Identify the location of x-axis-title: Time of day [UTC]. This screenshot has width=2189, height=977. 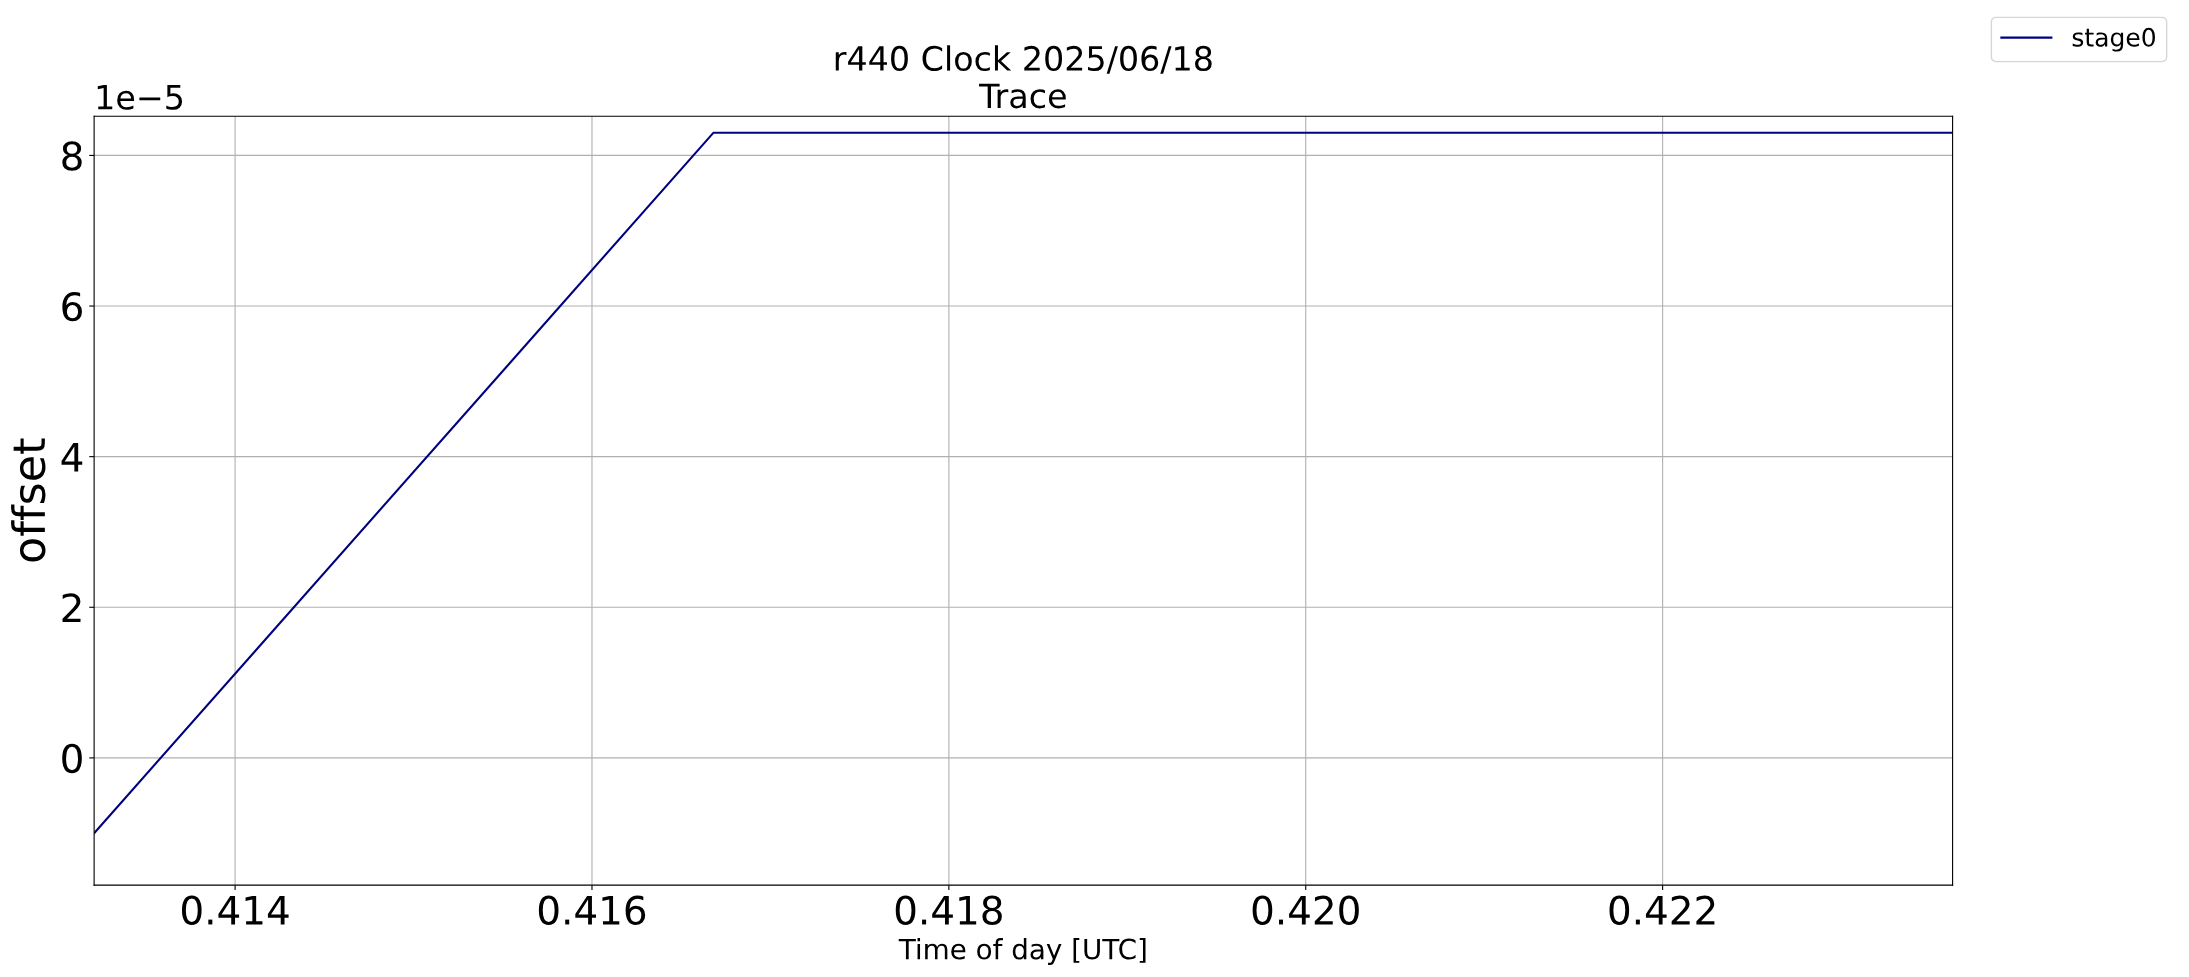
(1022, 951).